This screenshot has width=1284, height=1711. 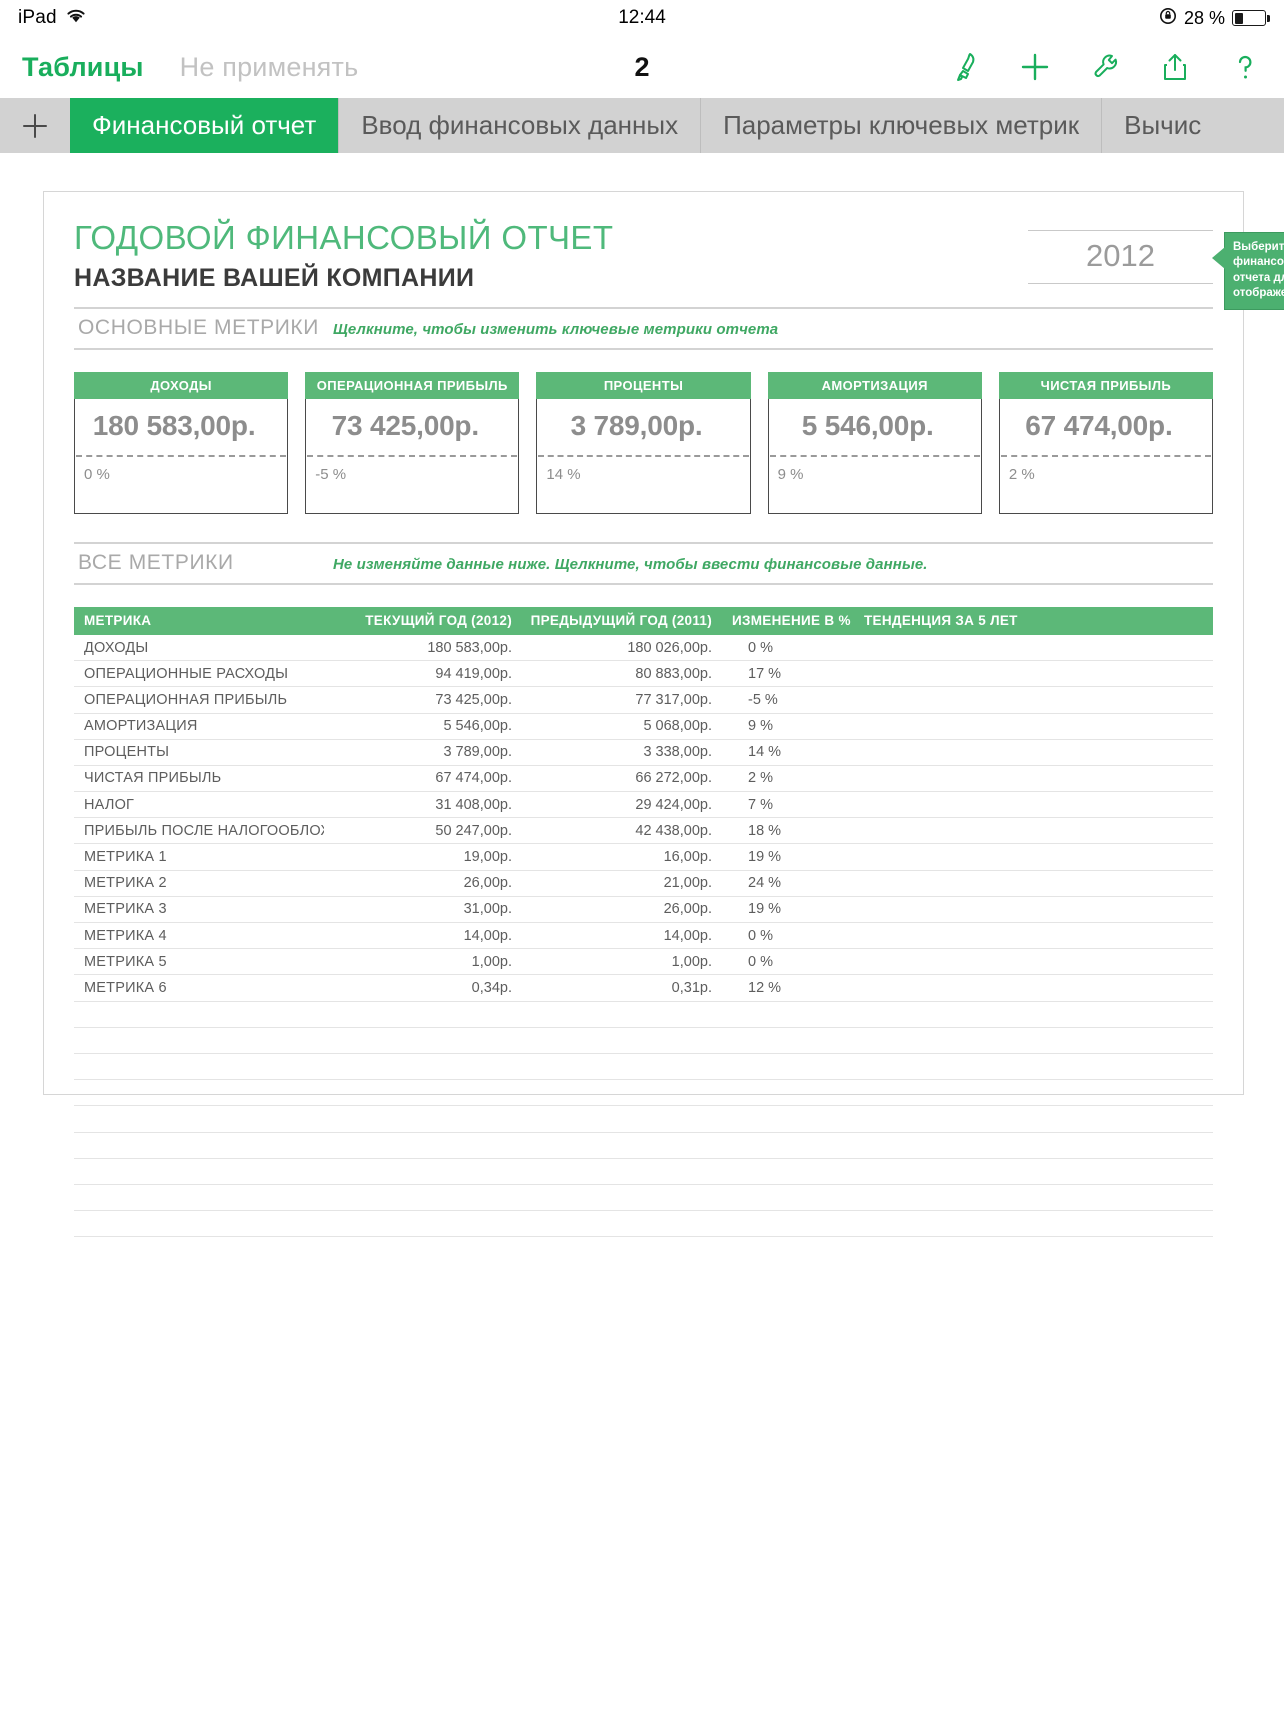 I want to click on section-label-key-metrics: ОСНОВНЫЕ МЕТРИКИ, so click(x=198, y=327).